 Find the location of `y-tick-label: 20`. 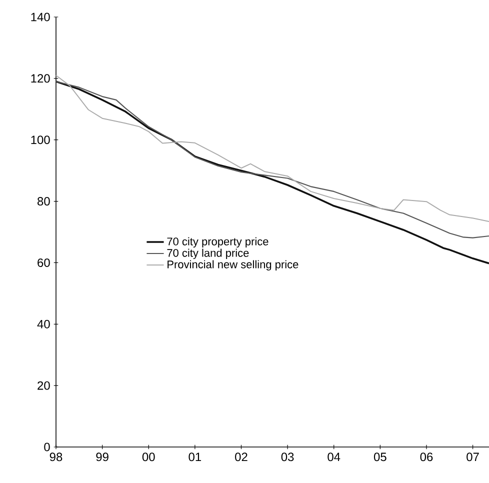

y-tick-label: 20 is located at coordinates (44, 385).